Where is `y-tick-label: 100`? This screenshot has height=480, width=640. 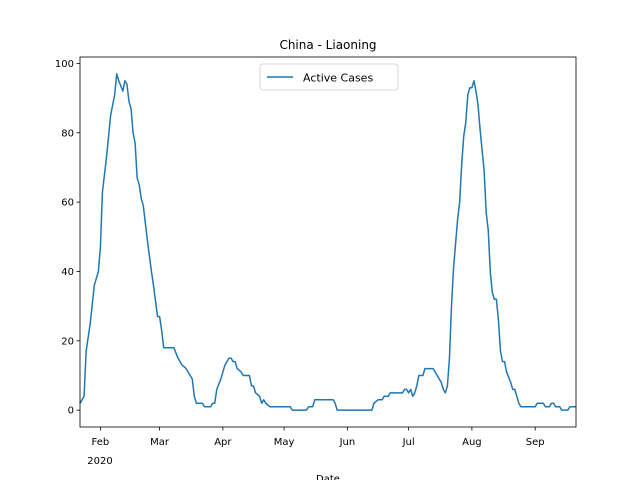 y-tick-label: 100 is located at coordinates (64, 64).